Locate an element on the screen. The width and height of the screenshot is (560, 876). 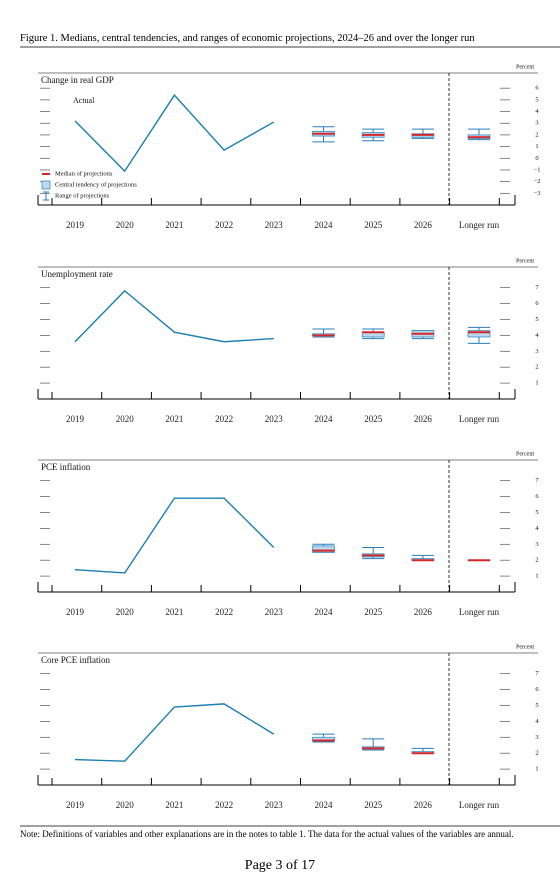
panel-title: Unemployment rate is located at coordinates (77, 274).